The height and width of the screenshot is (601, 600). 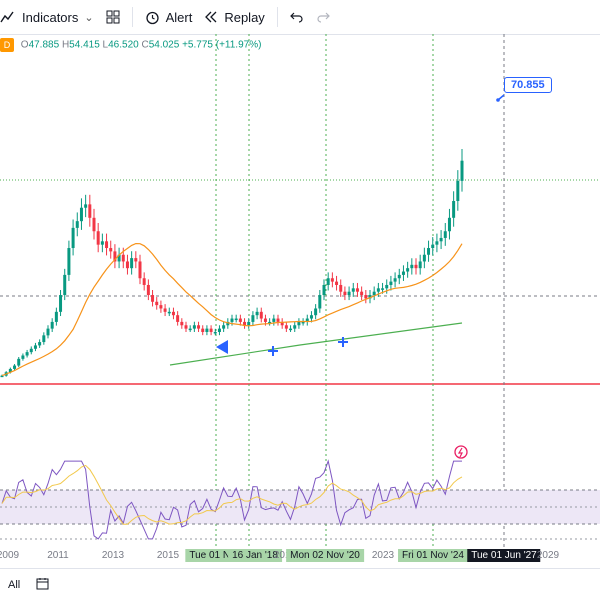 I want to click on indicators-label: Indicators, so click(x=50, y=17).